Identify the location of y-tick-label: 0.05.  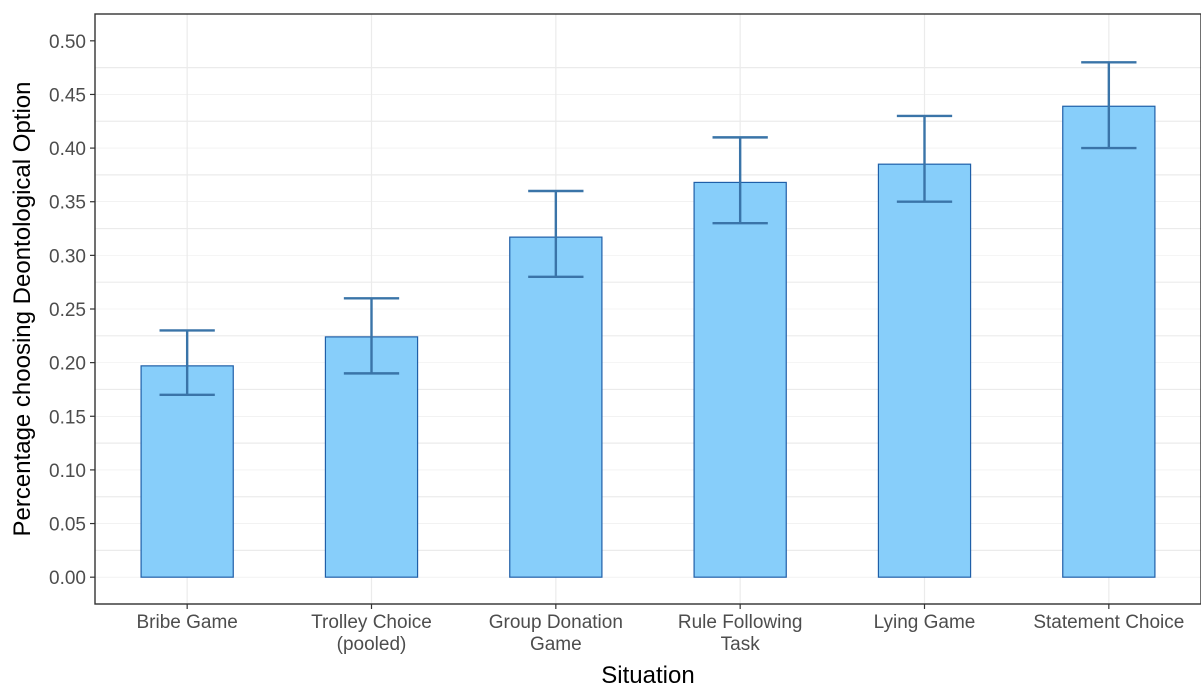
(67, 525).